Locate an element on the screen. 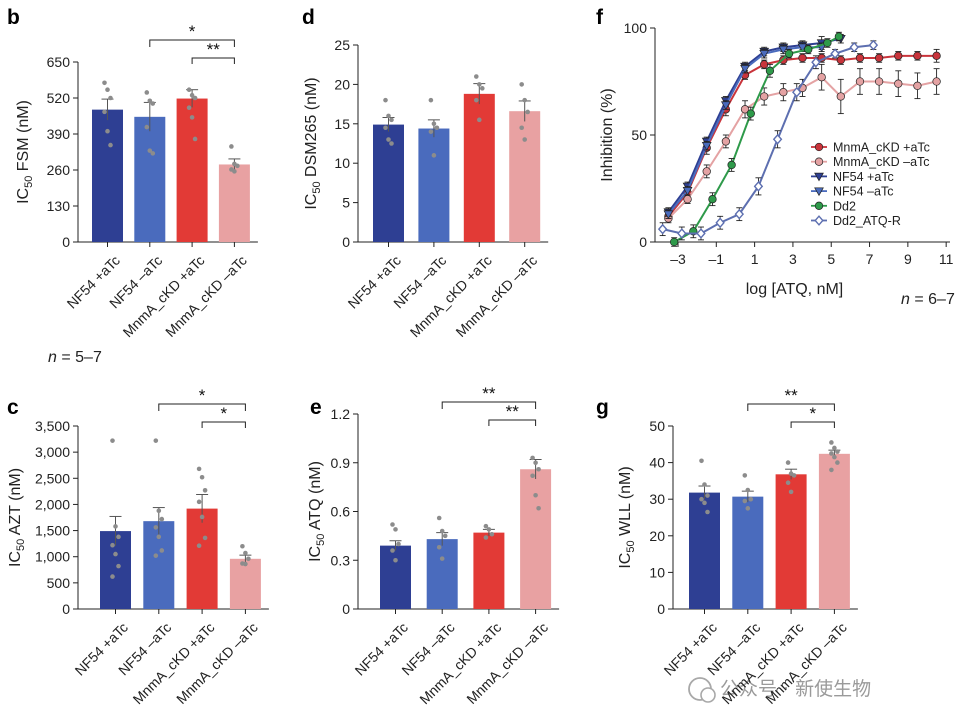 This screenshot has width=966, height=728. x-tick-label: –3 is located at coordinates (678, 259).